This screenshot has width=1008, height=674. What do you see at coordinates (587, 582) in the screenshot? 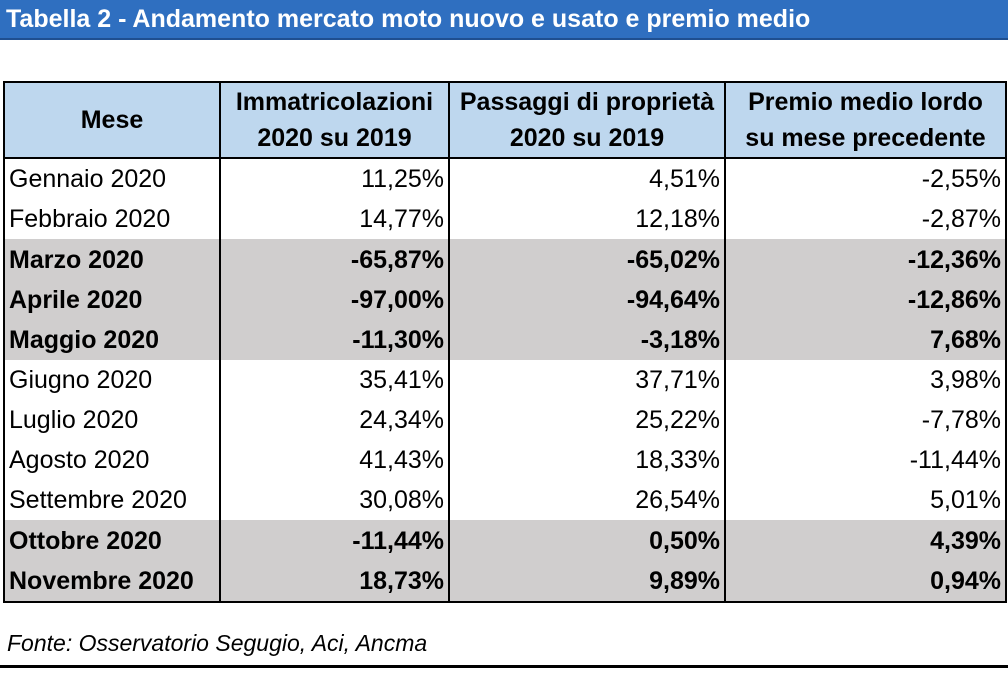
I see `cell-passaggi: 9,89%` at bounding box center [587, 582].